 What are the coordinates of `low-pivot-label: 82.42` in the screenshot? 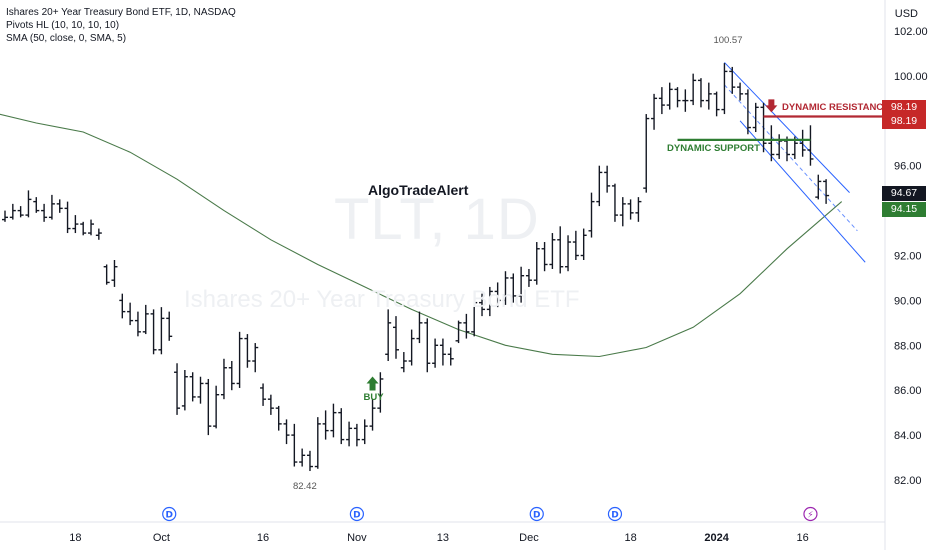 It's located at (304, 486).